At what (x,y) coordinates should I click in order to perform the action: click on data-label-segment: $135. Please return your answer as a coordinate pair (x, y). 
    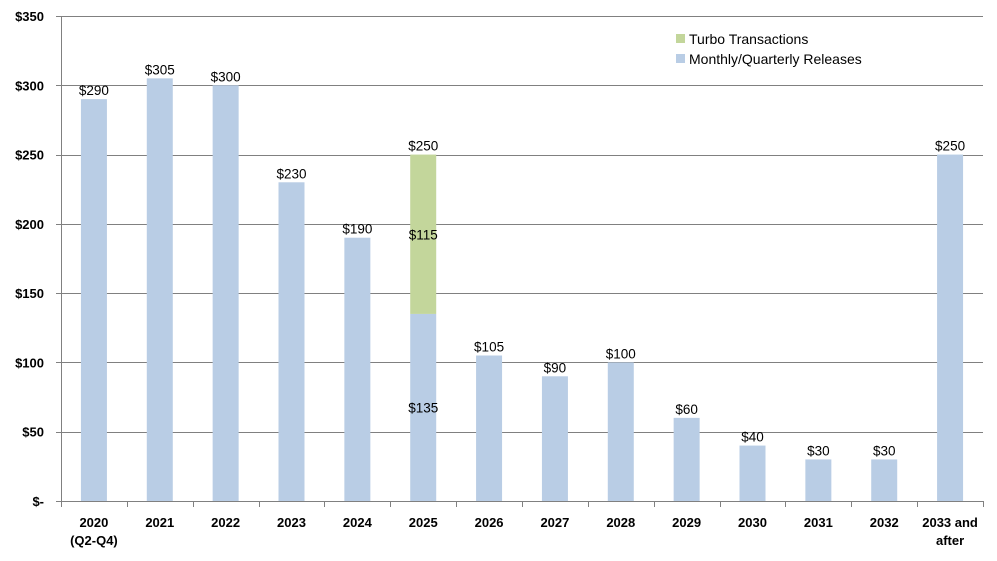
    Looking at the image, I should click on (423, 407).